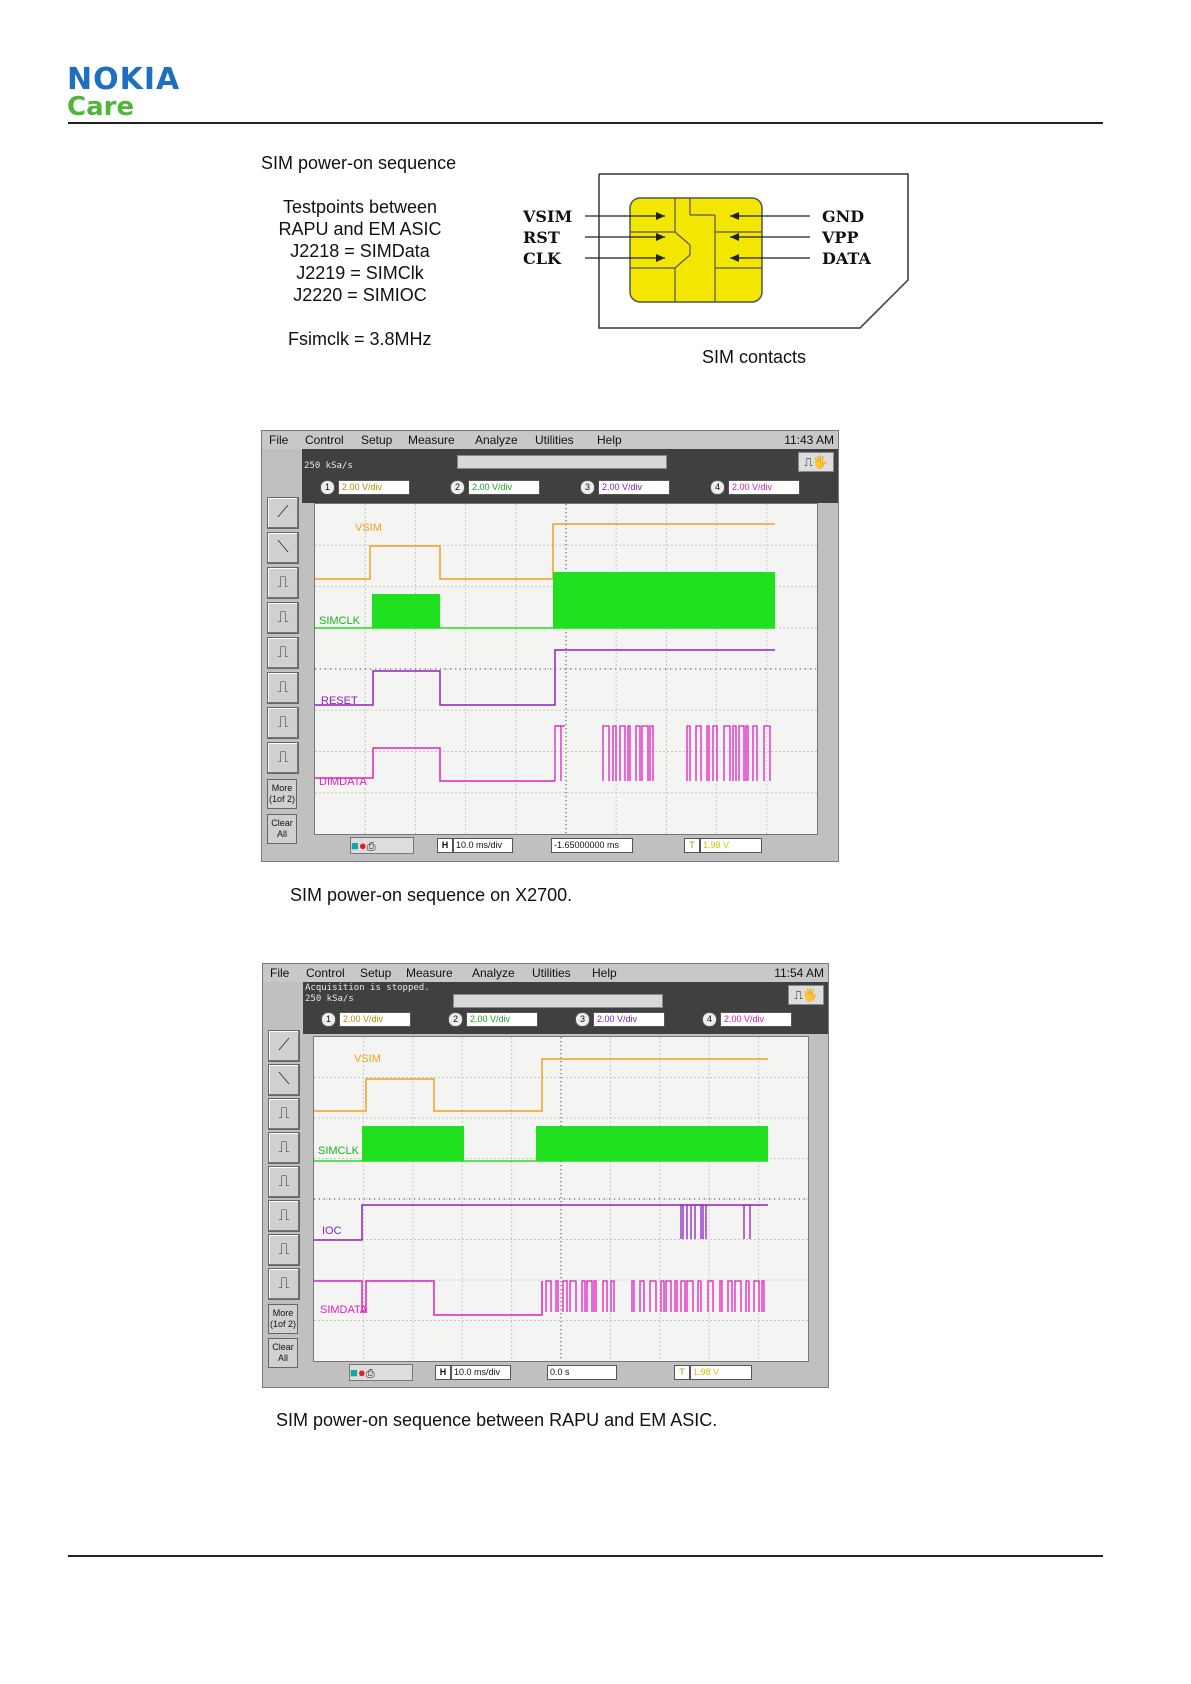  I want to click on contact-leads, so click(697, 237).